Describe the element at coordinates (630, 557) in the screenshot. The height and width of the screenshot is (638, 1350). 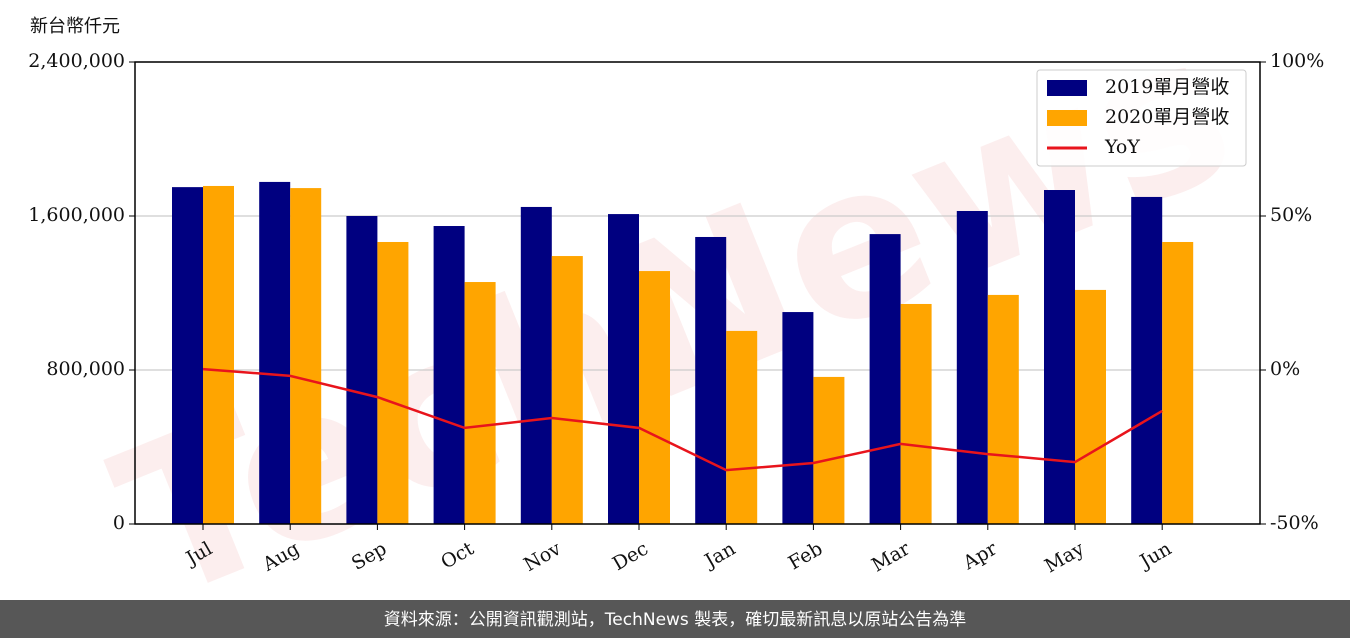
I see `x-tick-label: Dec` at that location.